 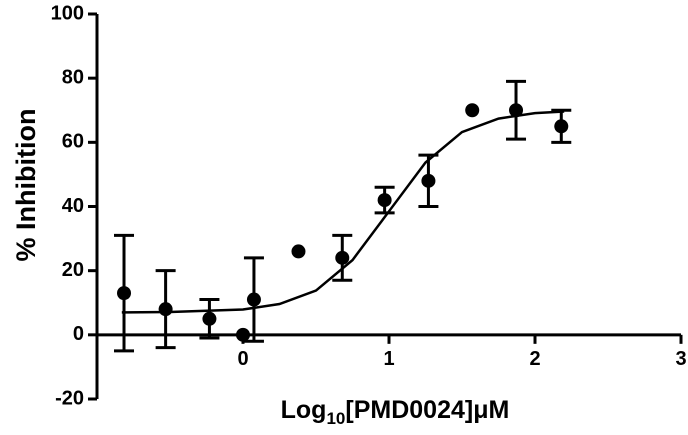 What do you see at coordinates (73, 206) in the screenshot?
I see `y-tick-label: 40` at bounding box center [73, 206].